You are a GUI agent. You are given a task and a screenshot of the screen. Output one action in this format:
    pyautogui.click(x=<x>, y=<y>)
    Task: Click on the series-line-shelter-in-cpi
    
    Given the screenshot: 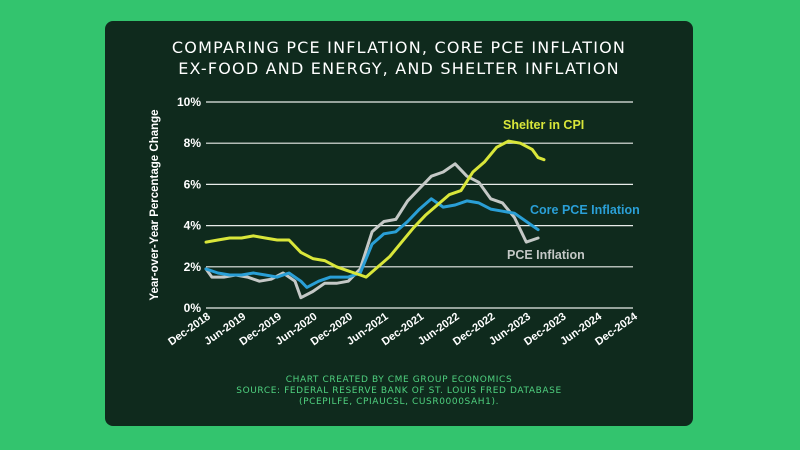 What is the action you would take?
    pyautogui.click(x=375, y=209)
    